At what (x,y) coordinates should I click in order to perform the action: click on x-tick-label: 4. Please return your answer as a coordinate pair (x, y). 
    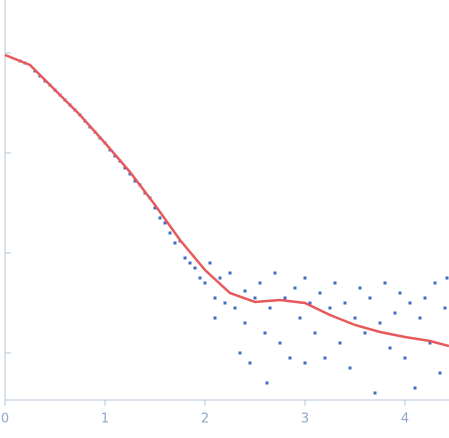
    Looking at the image, I should click on (405, 419).